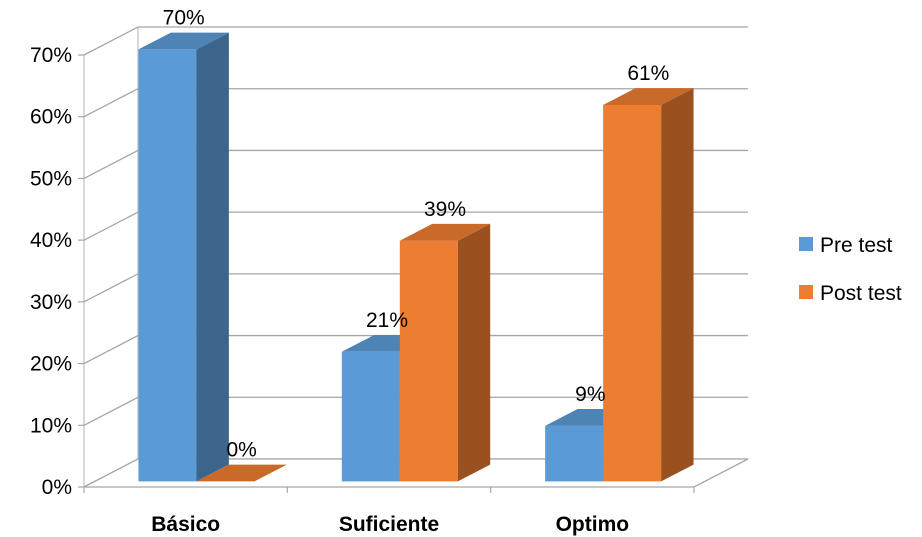 The image size is (922, 537). Describe the element at coordinates (850, 269) in the screenshot. I see `legend: Pre test Post test` at that location.